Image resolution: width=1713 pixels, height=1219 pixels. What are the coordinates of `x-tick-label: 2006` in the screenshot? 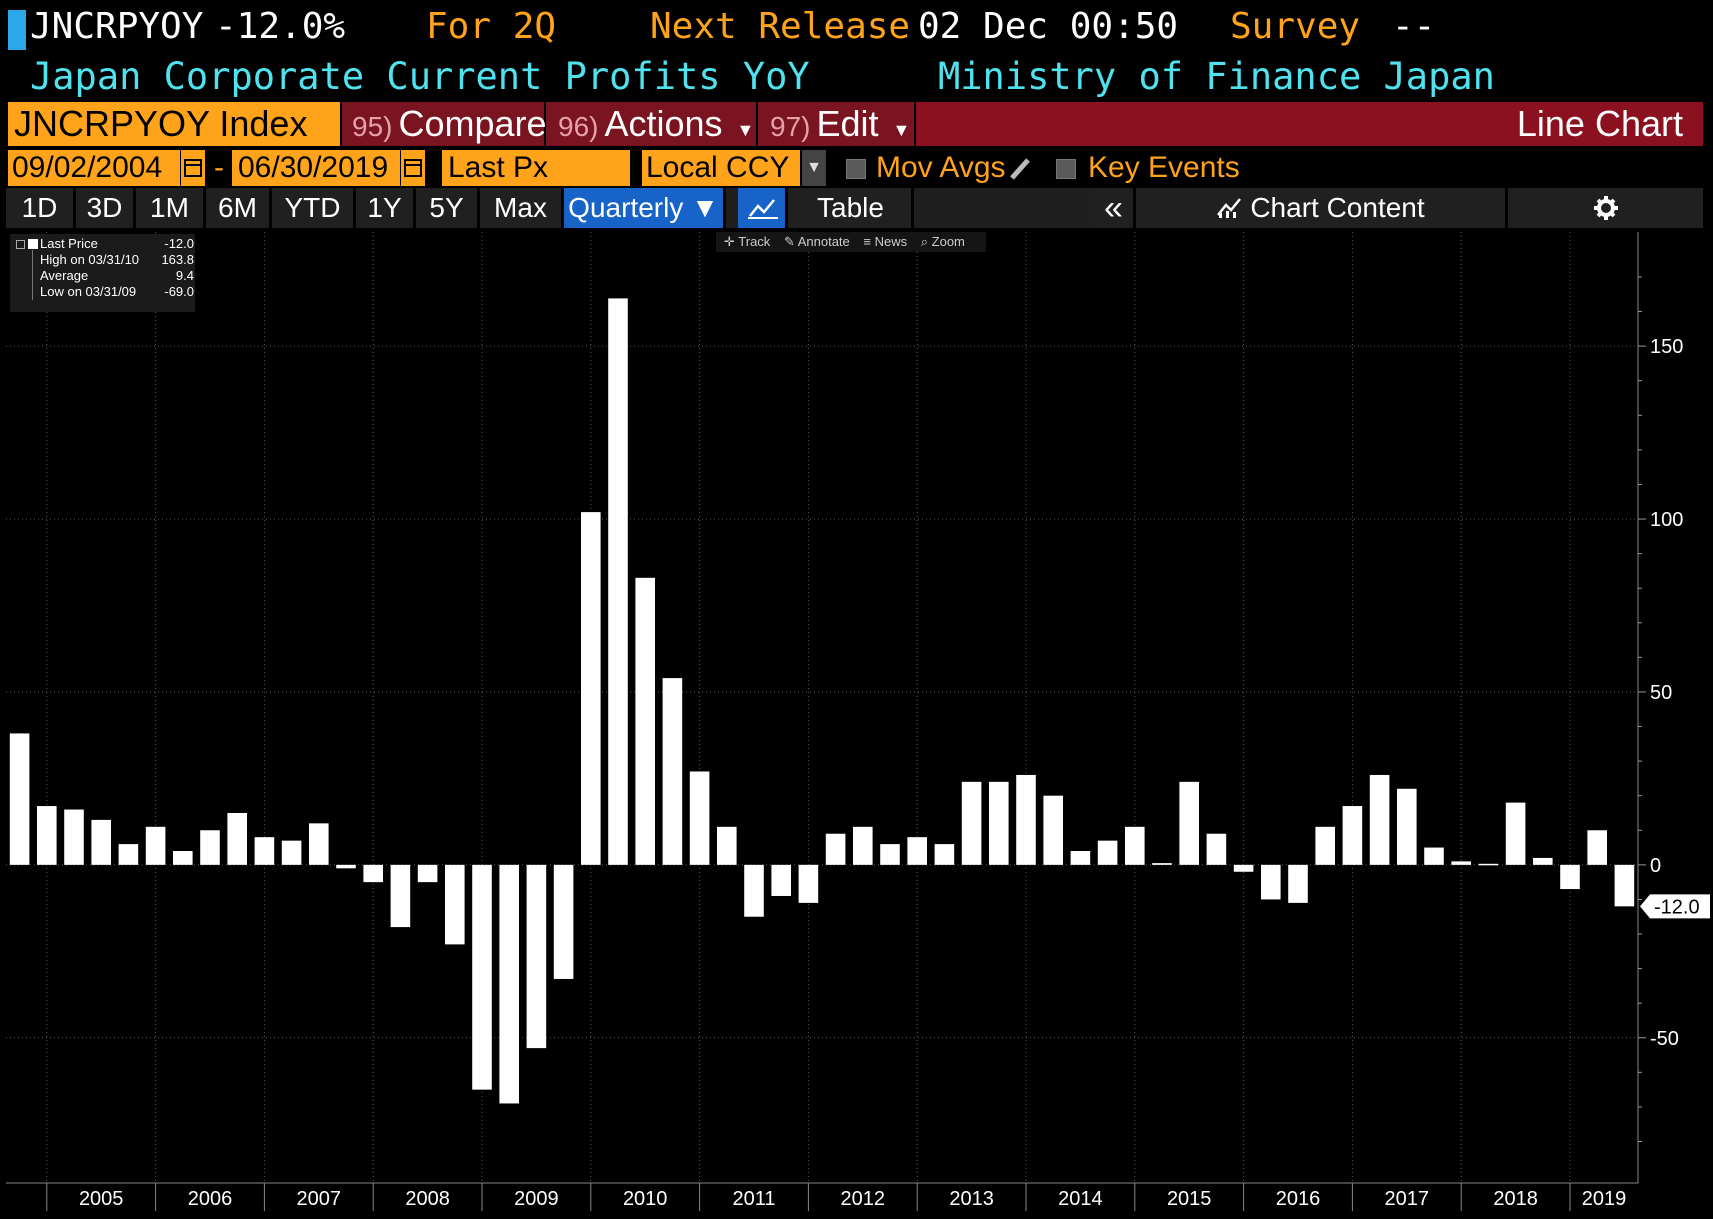 It's located at (210, 1199).